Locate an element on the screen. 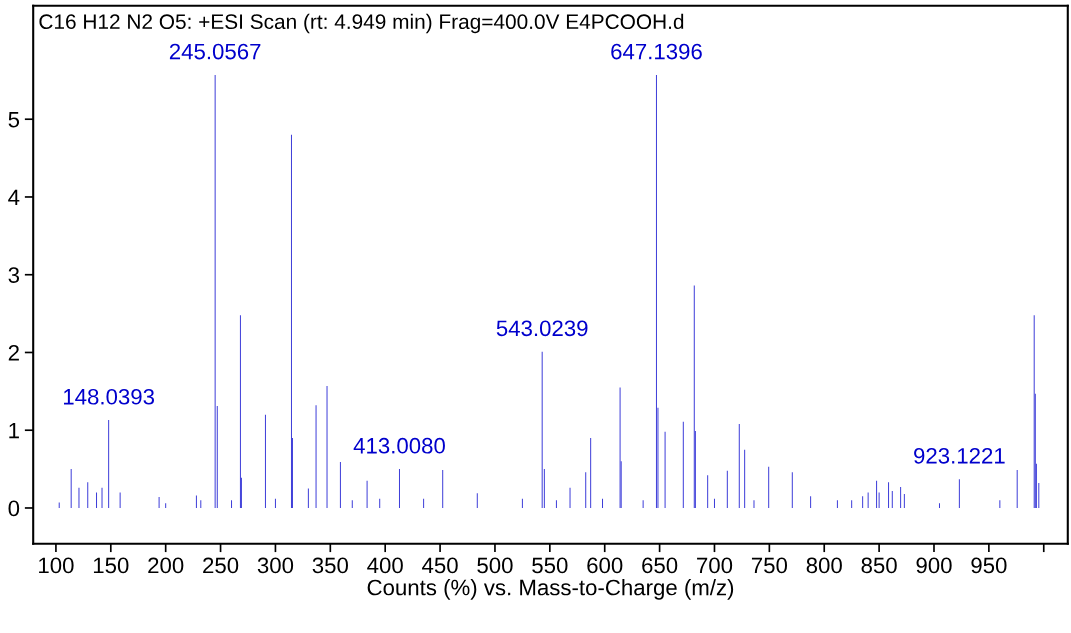 The height and width of the screenshot is (633, 1071). x-tick-label: 700 is located at coordinates (715, 565).